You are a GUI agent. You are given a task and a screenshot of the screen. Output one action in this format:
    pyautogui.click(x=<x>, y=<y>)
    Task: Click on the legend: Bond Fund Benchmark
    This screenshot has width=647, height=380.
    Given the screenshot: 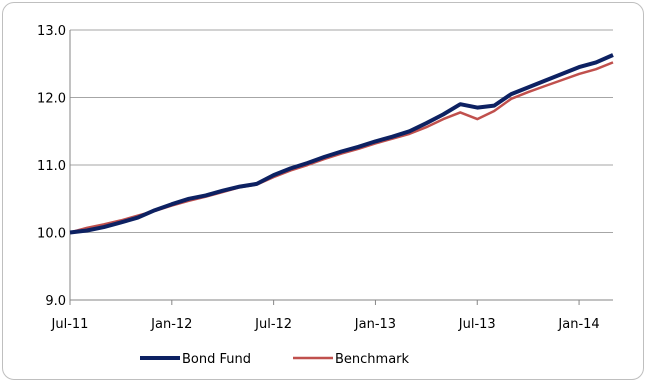 What is the action you would take?
    pyautogui.click(x=275, y=359)
    